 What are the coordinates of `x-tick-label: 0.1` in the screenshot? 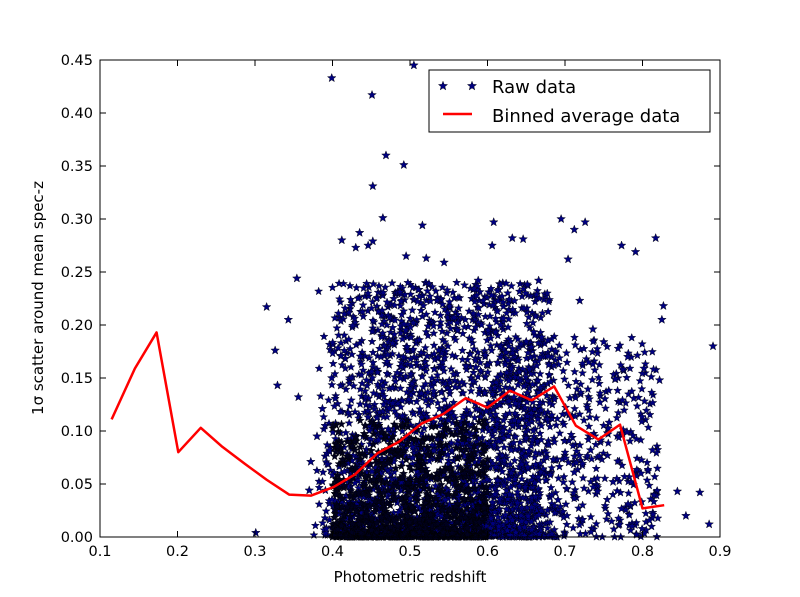 It's located at (99, 552).